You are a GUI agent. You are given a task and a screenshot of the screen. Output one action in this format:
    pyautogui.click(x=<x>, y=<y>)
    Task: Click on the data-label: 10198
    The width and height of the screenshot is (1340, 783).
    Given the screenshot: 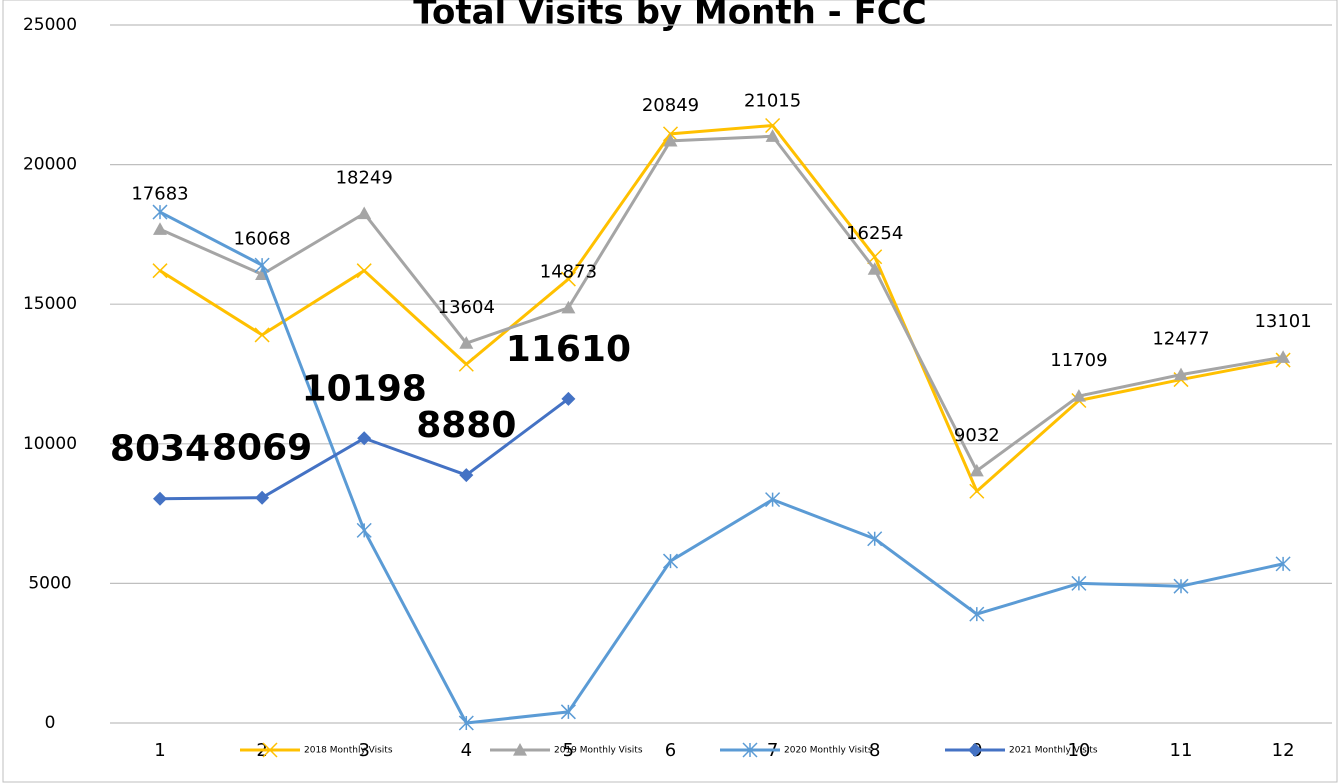 What is the action you would take?
    pyautogui.click(x=364, y=388)
    